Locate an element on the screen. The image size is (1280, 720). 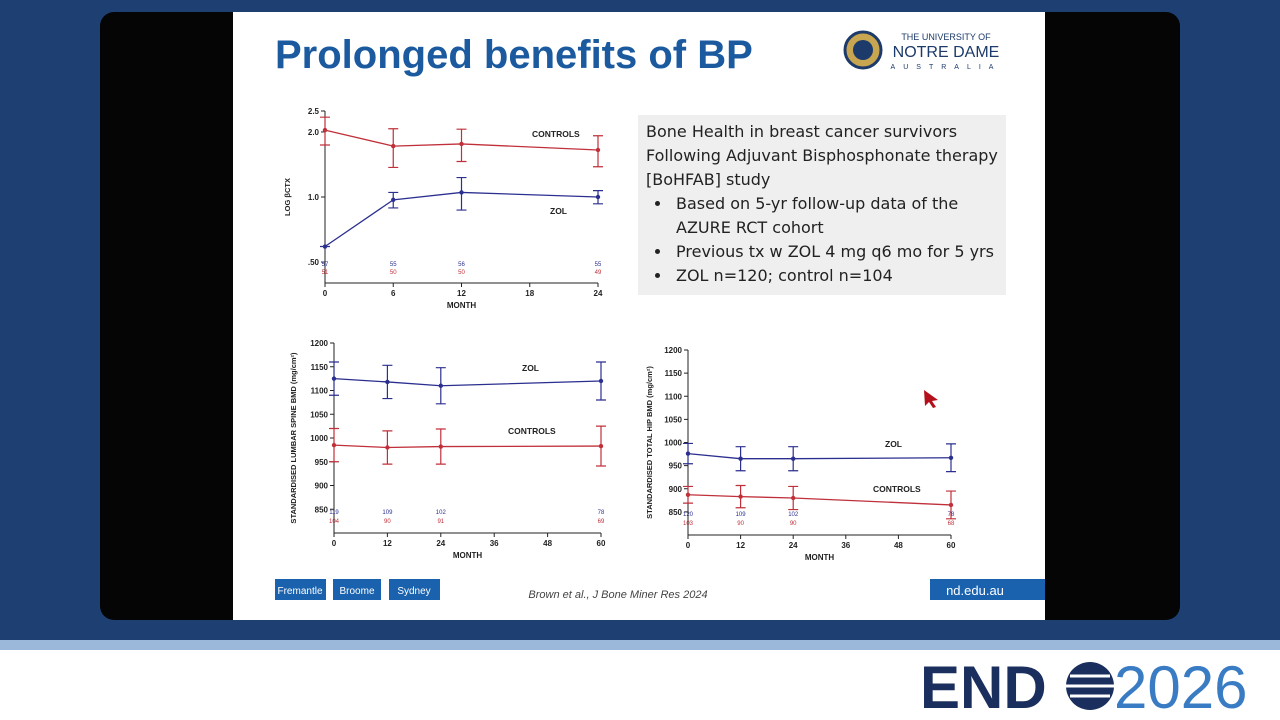
y-axis-label: STANDARDISED TOTAL HIP BMD (mg/cm²) is located at coordinates (649, 442).